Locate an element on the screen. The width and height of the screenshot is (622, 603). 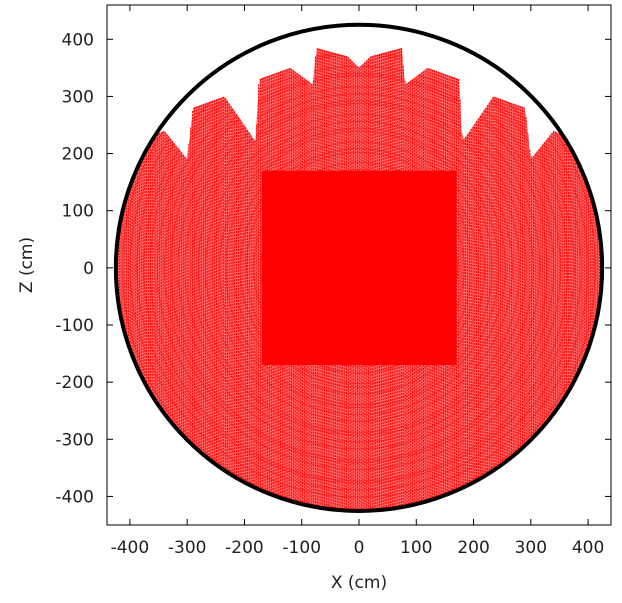
x-tick-label: 200 is located at coordinates (473, 548).